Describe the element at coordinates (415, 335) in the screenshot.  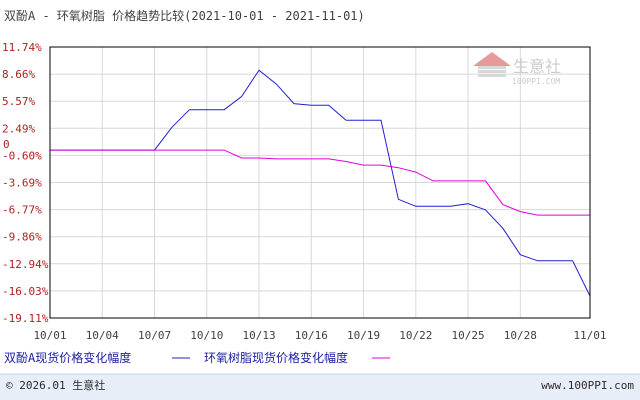
I see `x-tick-label: 10/22` at that location.